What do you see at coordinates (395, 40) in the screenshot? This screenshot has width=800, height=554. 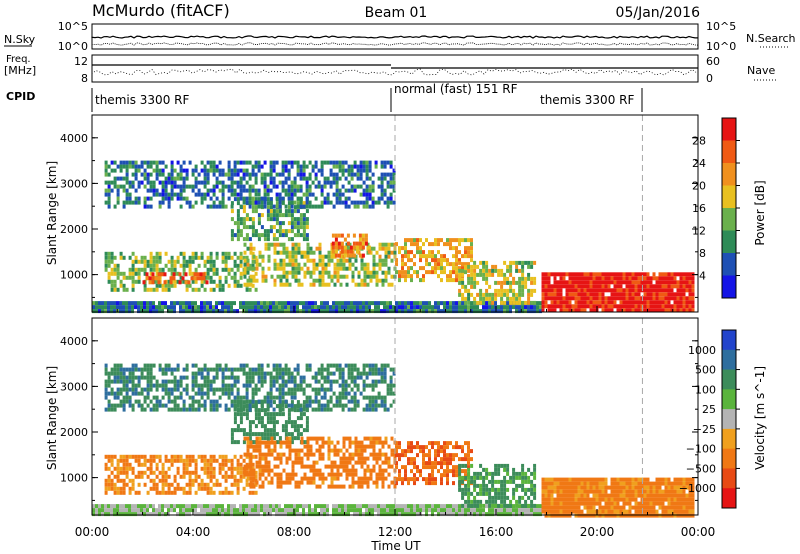 I see `nsky-traces` at bounding box center [395, 40].